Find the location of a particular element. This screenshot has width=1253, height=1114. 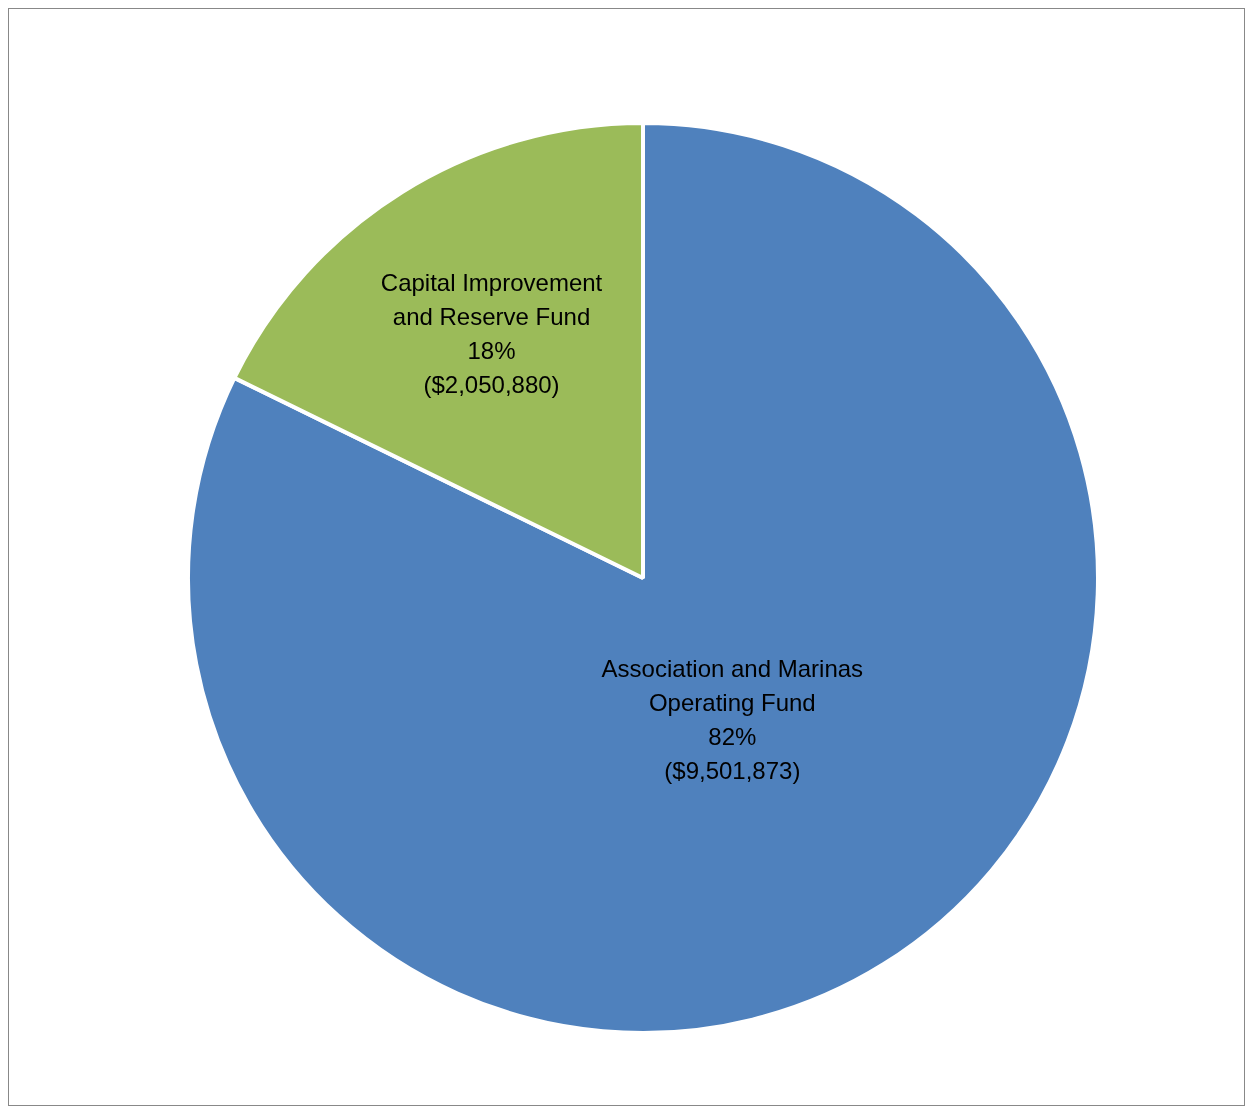

slice-label: Capital Improvement and Reserve Fund is located at coordinates (491, 299).